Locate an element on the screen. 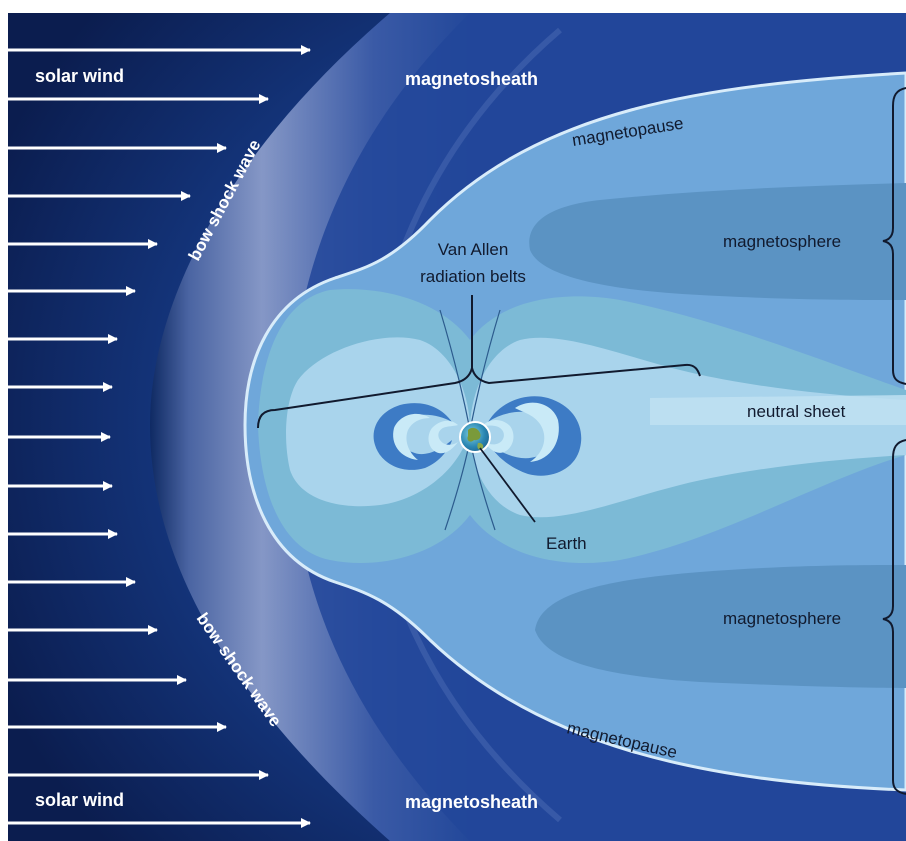 This screenshot has width=906, height=841. magnetosphere-label-top: magnetosphere is located at coordinates (782, 241).